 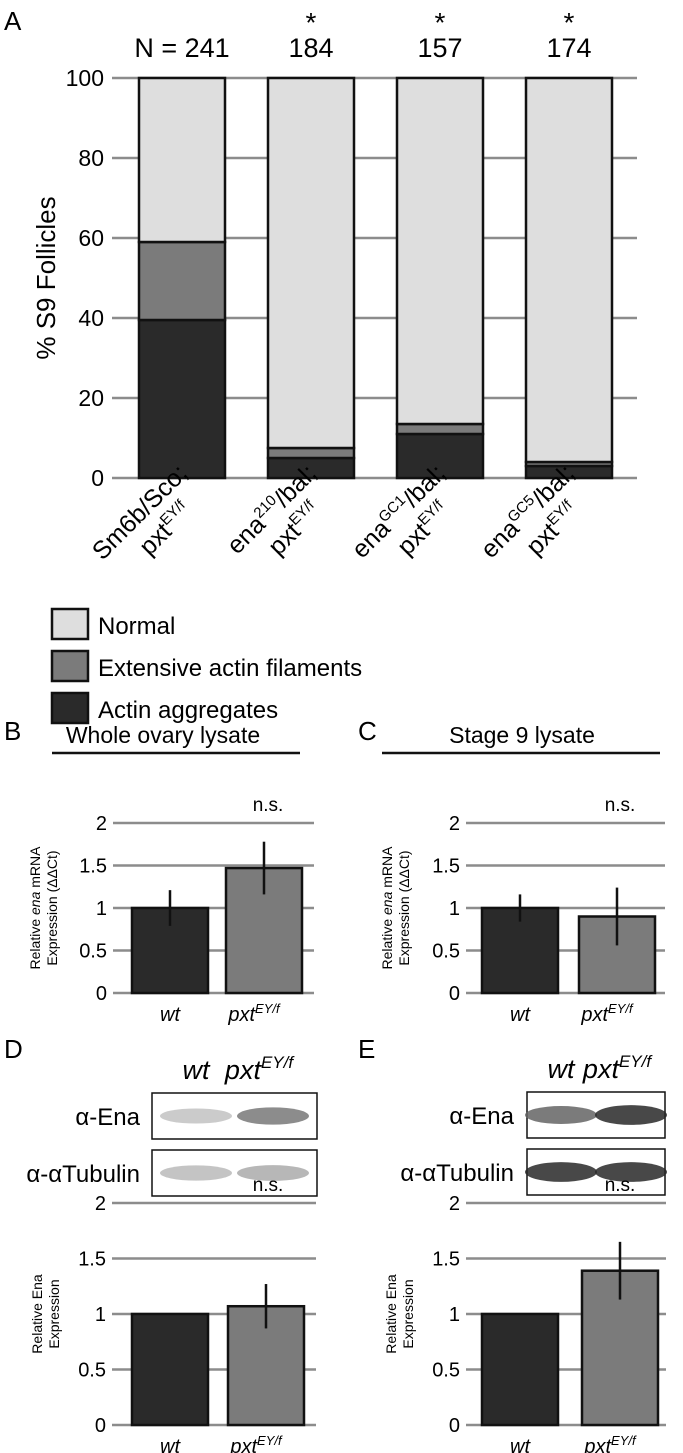 I want to click on chart-title: Stage 9 lysate, so click(x=522, y=735).